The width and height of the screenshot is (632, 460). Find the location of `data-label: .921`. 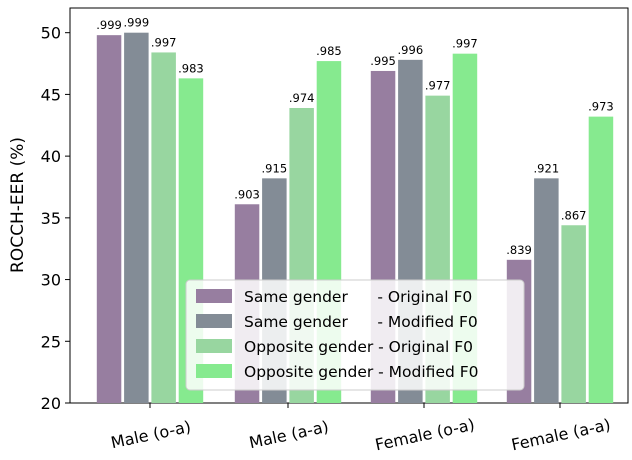

data-label: .921 is located at coordinates (547, 168).